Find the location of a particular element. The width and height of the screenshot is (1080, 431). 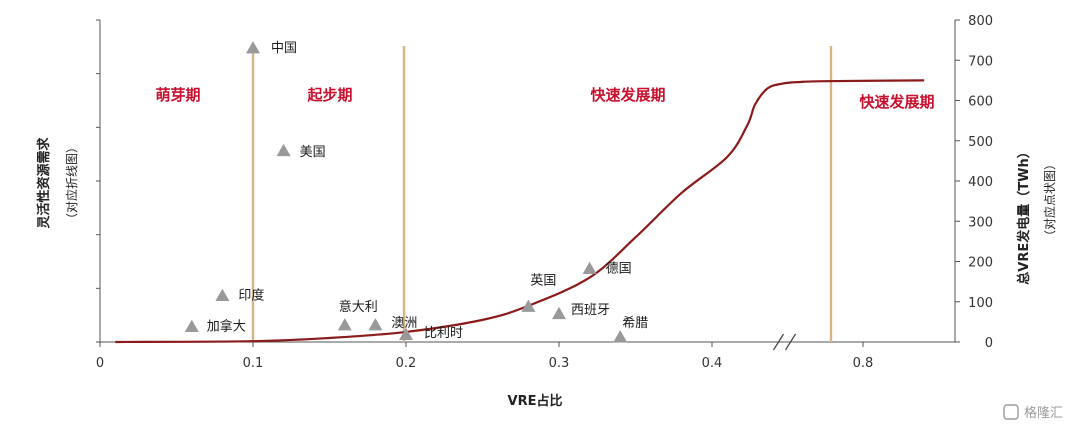

left-axis-title: 灵活性资源需求 is located at coordinates (44, 183).